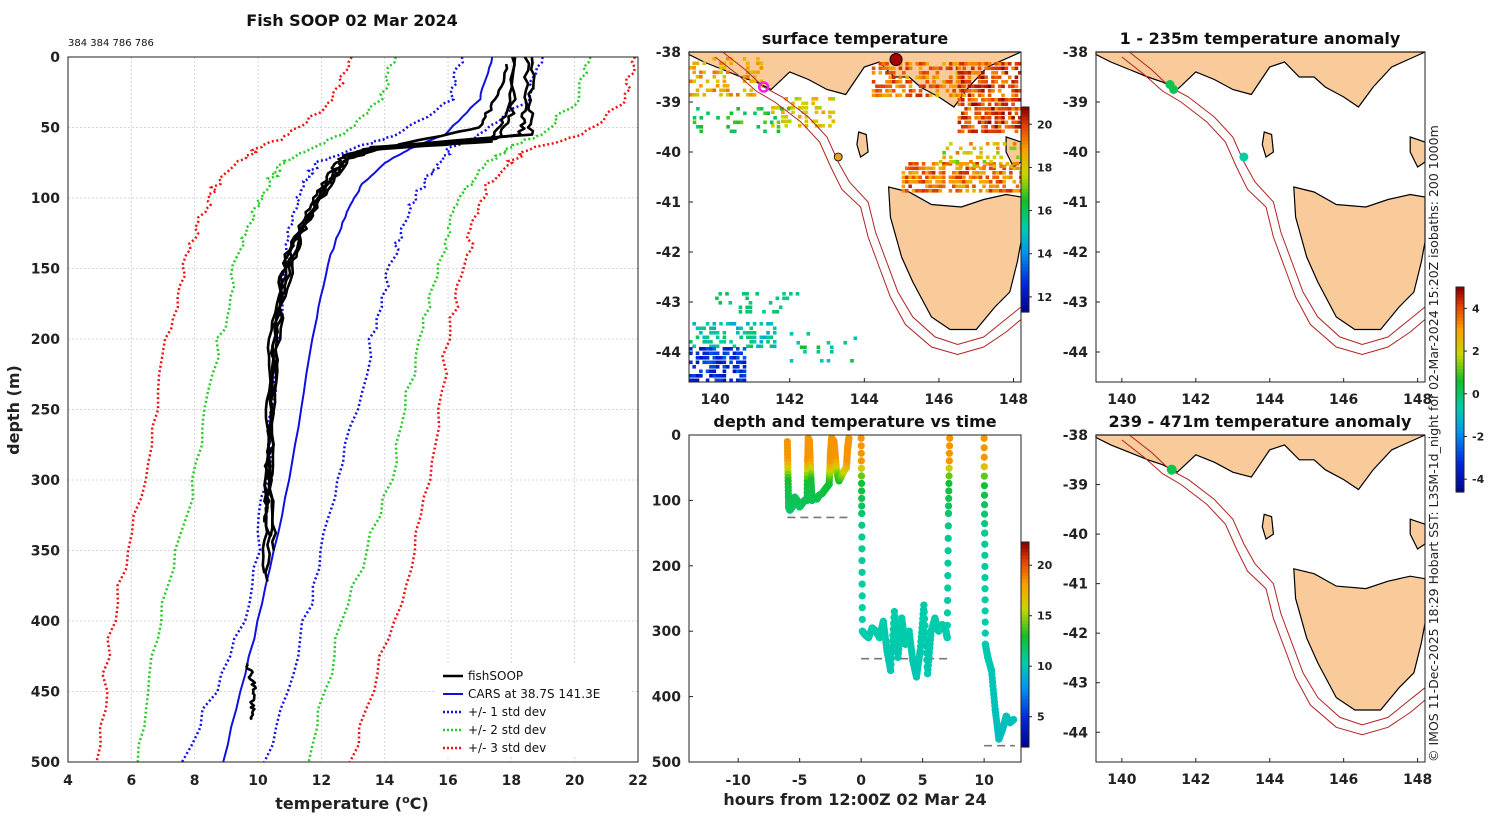 Image resolution: width=1500 pixels, height=820 pixels. What do you see at coordinates (1260, 421) in the screenshot?
I see `anomaly-lower-title: 239 - 471m temperature anomaly` at bounding box center [1260, 421].